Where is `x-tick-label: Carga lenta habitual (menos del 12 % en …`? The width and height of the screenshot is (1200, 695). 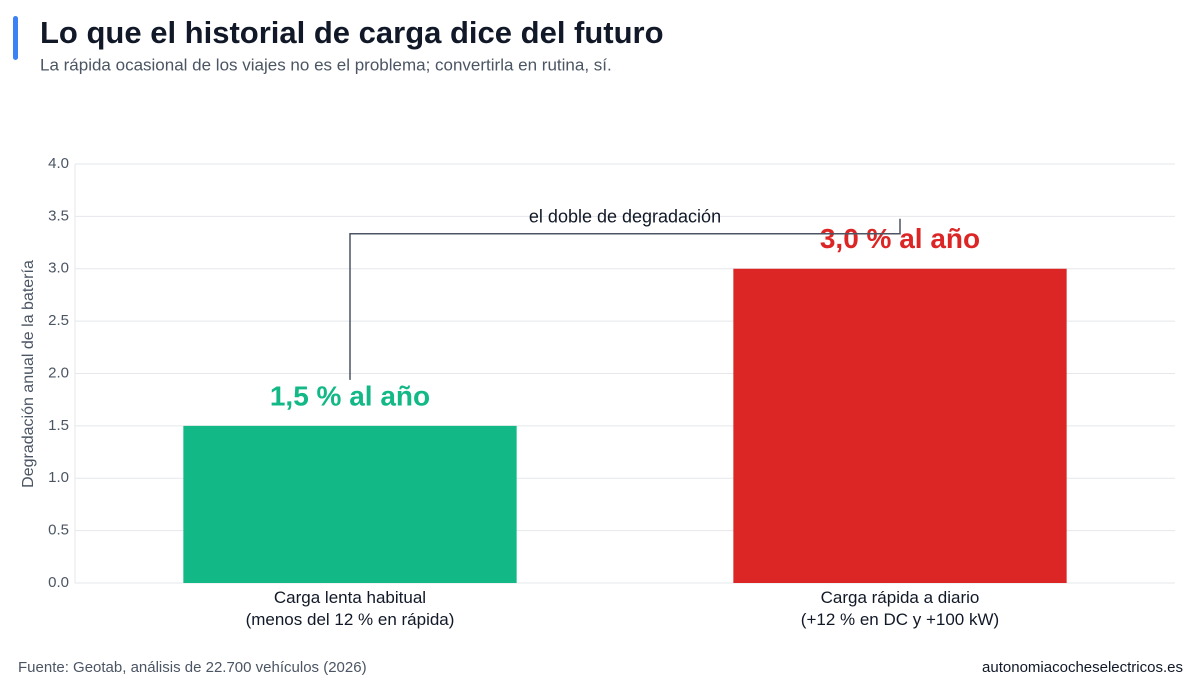 x-tick-label: Carga lenta habitual (menos del 12 % en … is located at coordinates (350, 608).